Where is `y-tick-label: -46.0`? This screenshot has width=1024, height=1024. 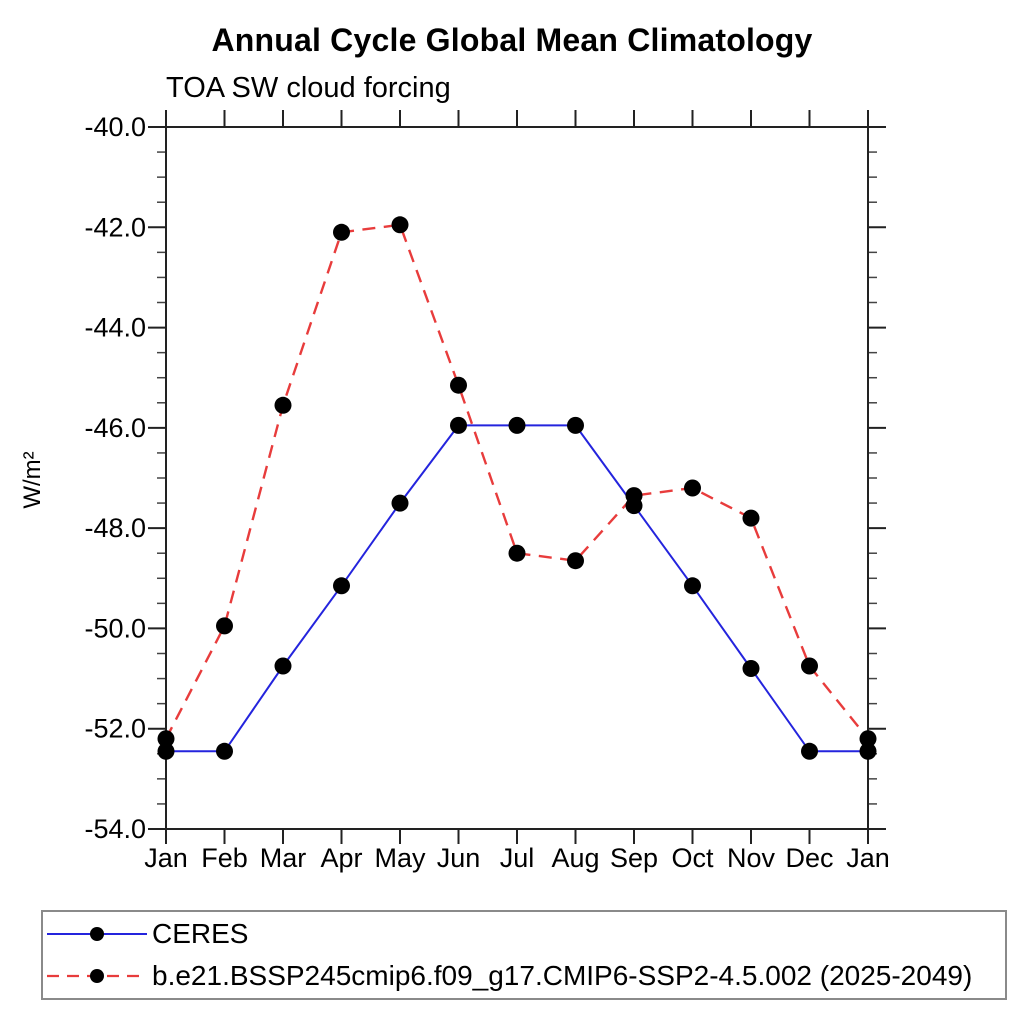 y-tick-label: -46.0 is located at coordinates (115, 428).